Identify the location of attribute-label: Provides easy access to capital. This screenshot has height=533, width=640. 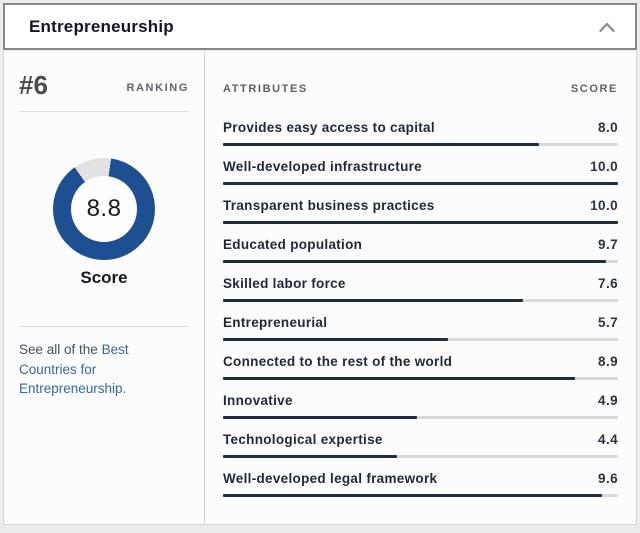
(329, 127).